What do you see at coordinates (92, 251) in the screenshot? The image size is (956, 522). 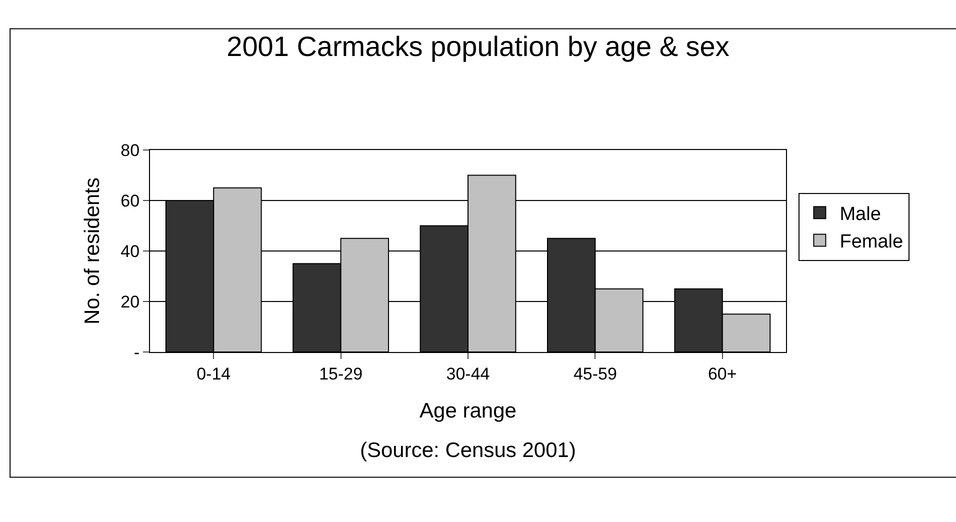 I see `y-axis-title: No. of residents` at bounding box center [92, 251].